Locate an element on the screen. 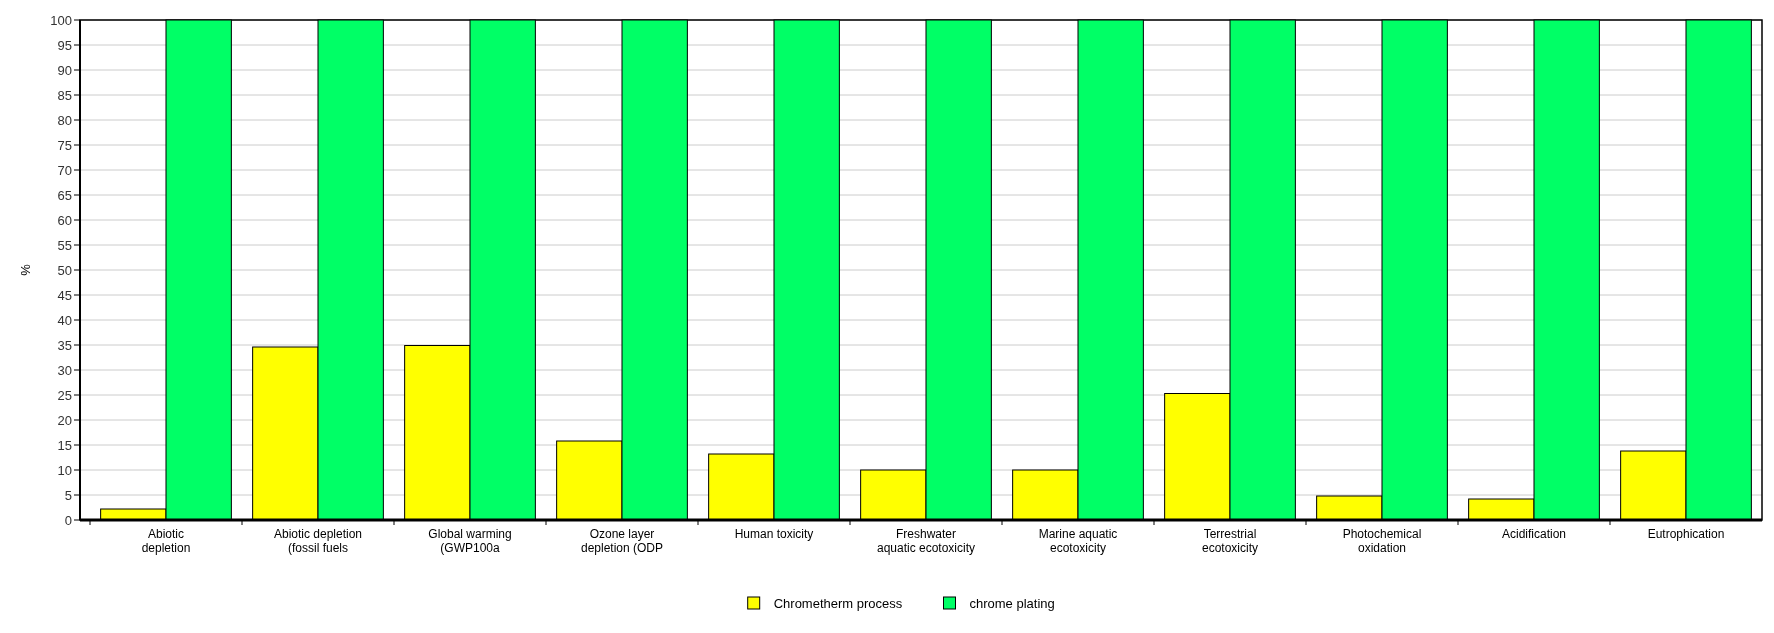 The height and width of the screenshot is (633, 1774). y-tick-label: 85 is located at coordinates (64, 95).